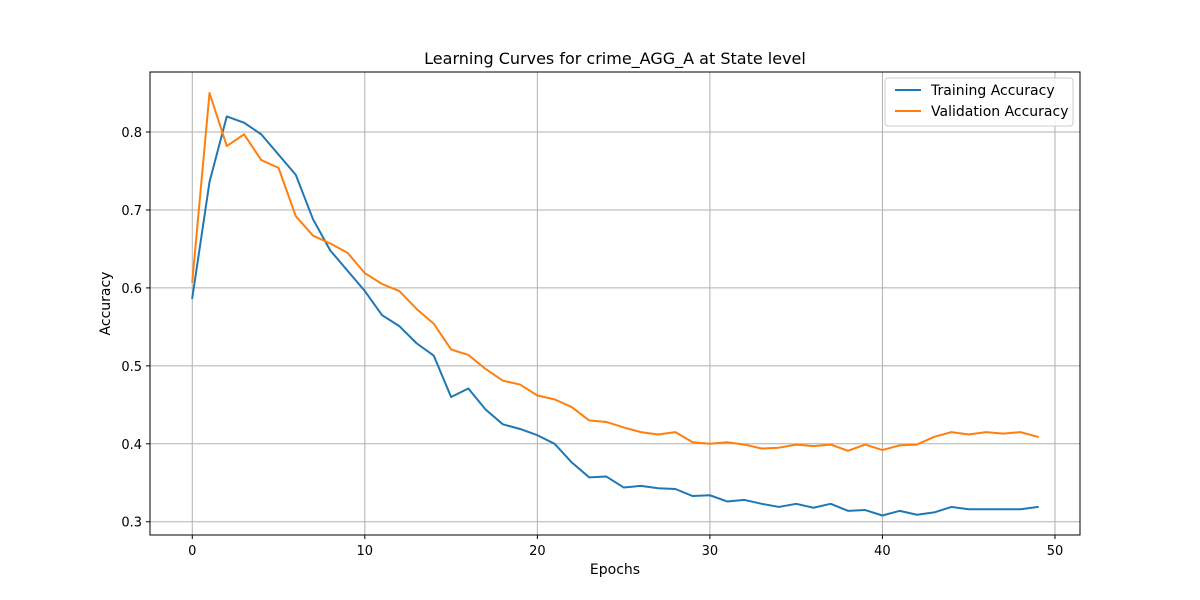 The height and width of the screenshot is (600, 1200). I want to click on x-tick-label: 50, so click(1055, 551).